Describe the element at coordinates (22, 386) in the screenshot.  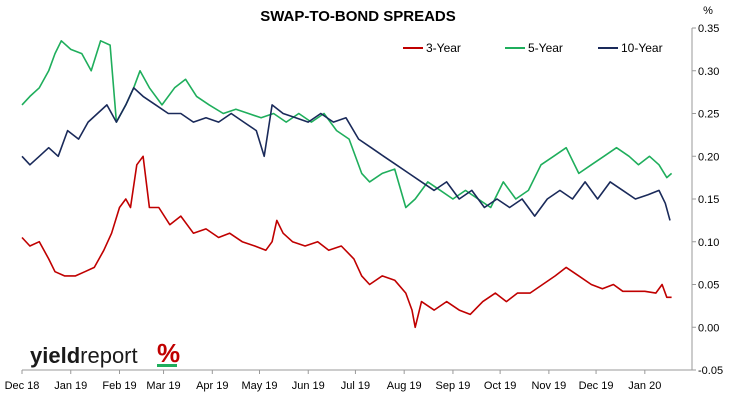
I see `x-tick-label: Dec 18` at that location.